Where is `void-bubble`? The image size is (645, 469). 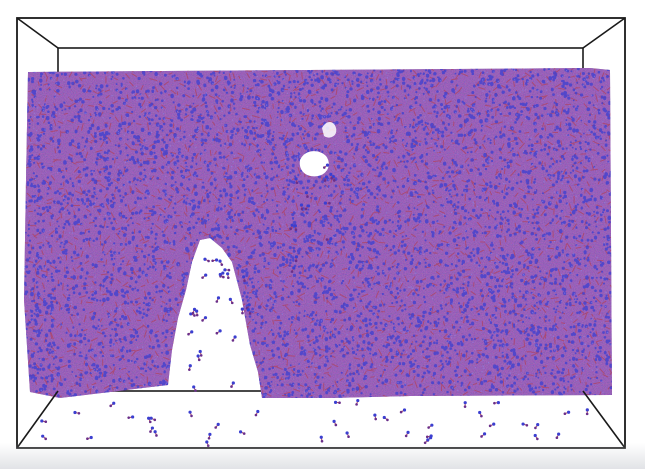 void-bubble is located at coordinates (318, 149).